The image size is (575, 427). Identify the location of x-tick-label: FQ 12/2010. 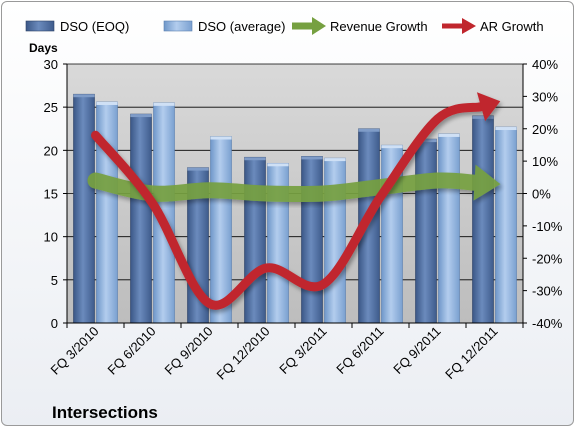
(242, 353).